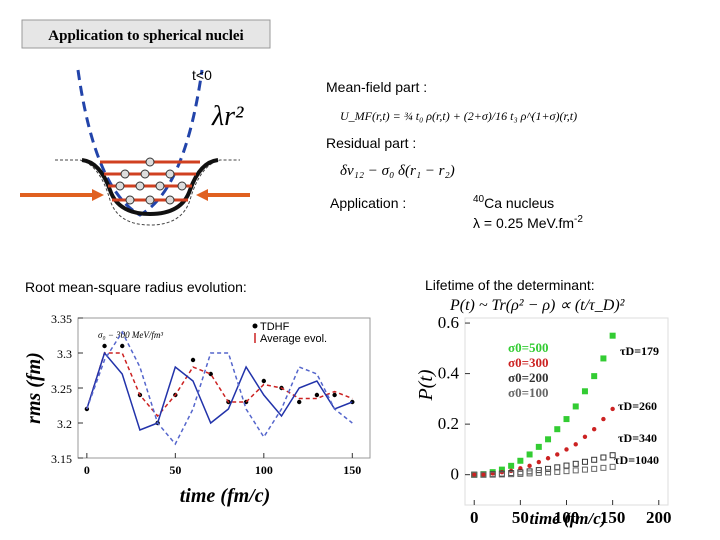  I want to click on slide-title: Application to spherical nuclei, so click(145, 36).